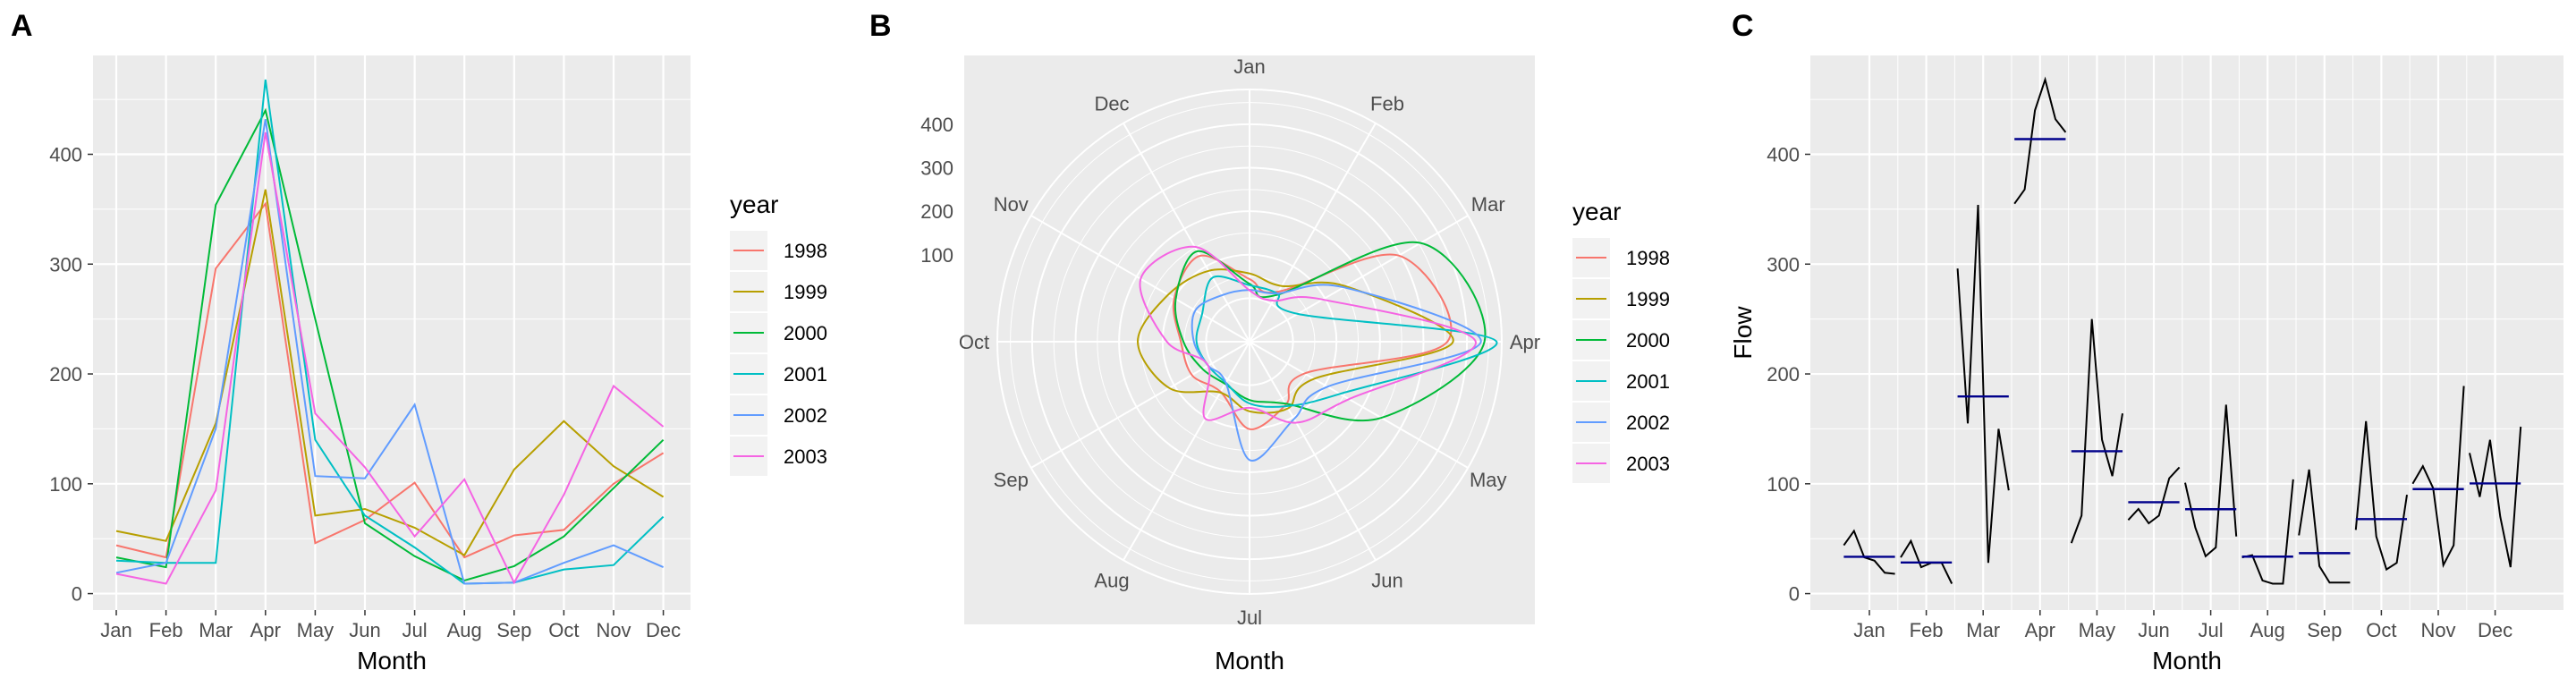 This screenshot has width=2576, height=687. What do you see at coordinates (2153, 630) in the screenshot?
I see `panel-c-x-tick-label: Jun` at bounding box center [2153, 630].